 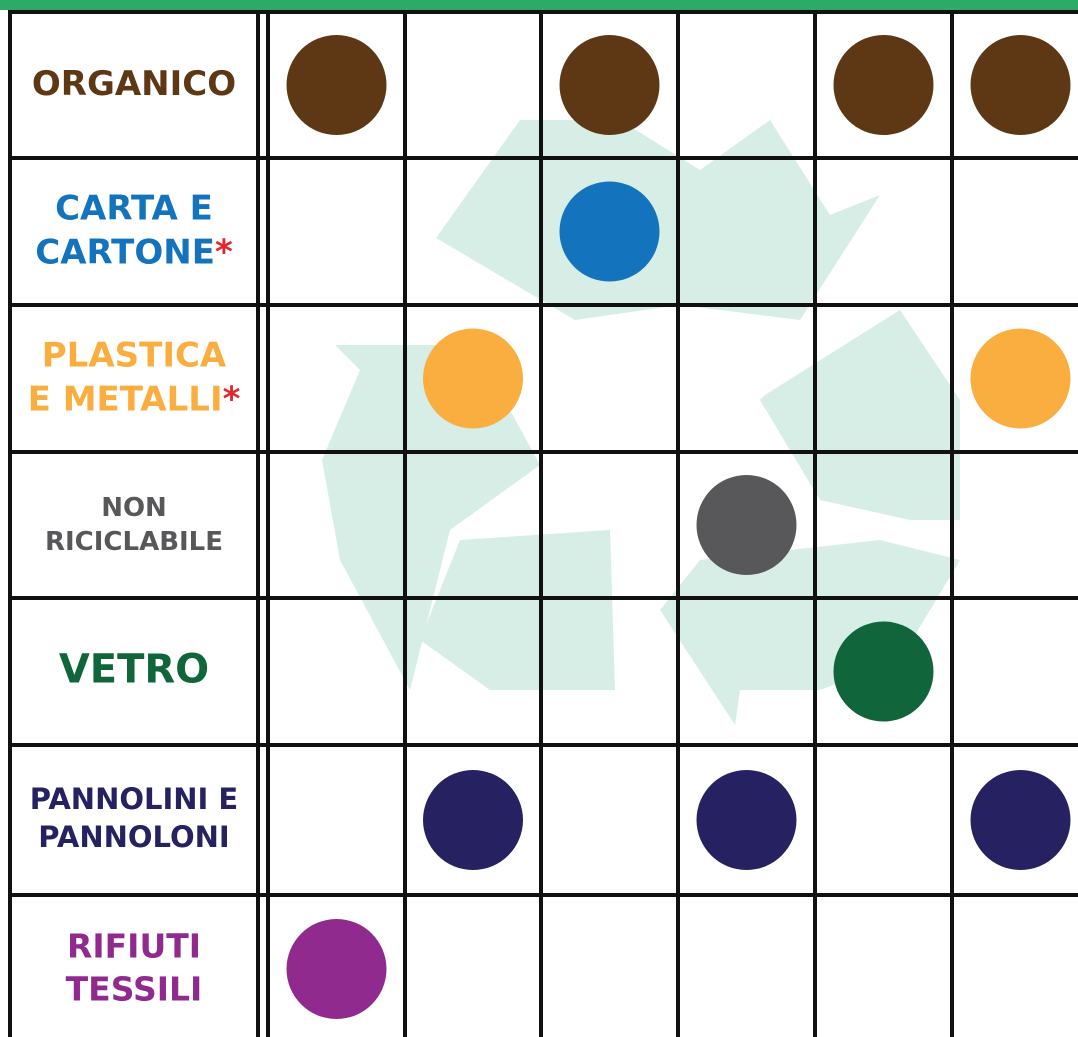 I want to click on row-label: PLASTICA, so click(x=134, y=355).